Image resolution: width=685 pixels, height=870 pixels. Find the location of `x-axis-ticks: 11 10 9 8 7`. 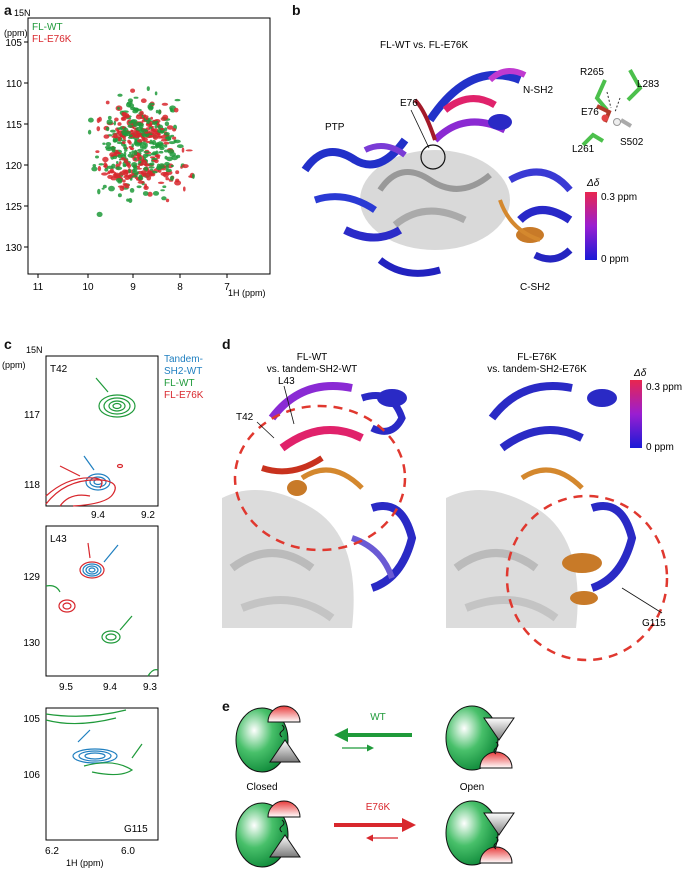

x-axis-ticks: 11 10 9 8 7 is located at coordinates (131, 283).